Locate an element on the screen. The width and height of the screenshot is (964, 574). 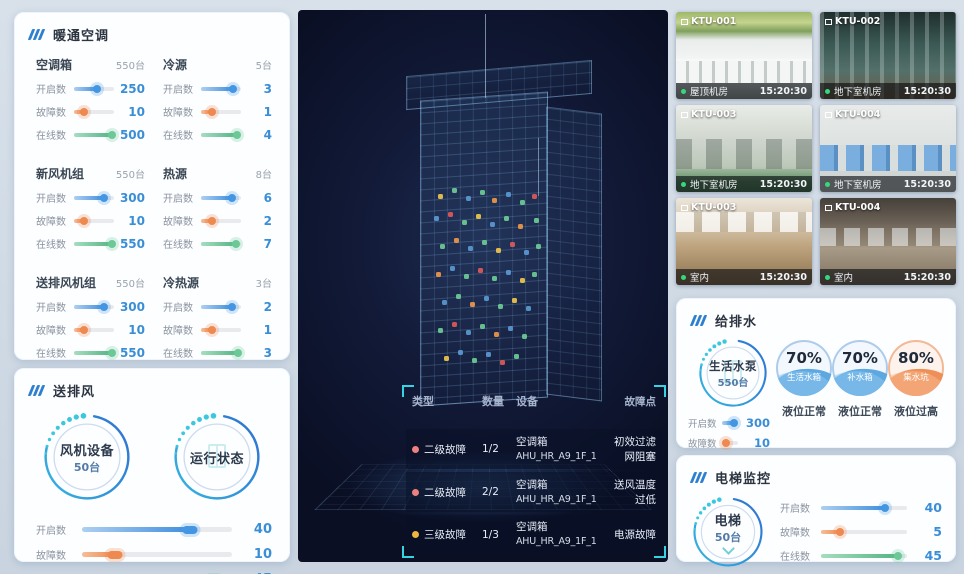
tank-gauge: 70% 生活水箱 is located at coordinates (804, 368).